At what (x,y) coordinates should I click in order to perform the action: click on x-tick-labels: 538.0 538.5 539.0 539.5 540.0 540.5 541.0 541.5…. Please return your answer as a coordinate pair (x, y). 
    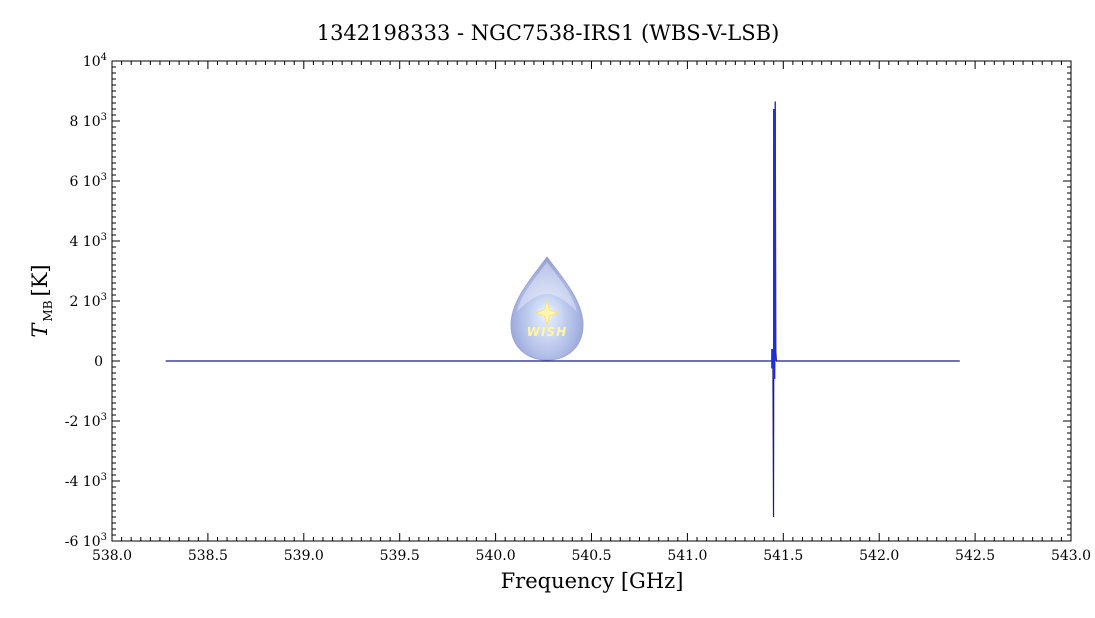
    Looking at the image, I should click on (591, 556).